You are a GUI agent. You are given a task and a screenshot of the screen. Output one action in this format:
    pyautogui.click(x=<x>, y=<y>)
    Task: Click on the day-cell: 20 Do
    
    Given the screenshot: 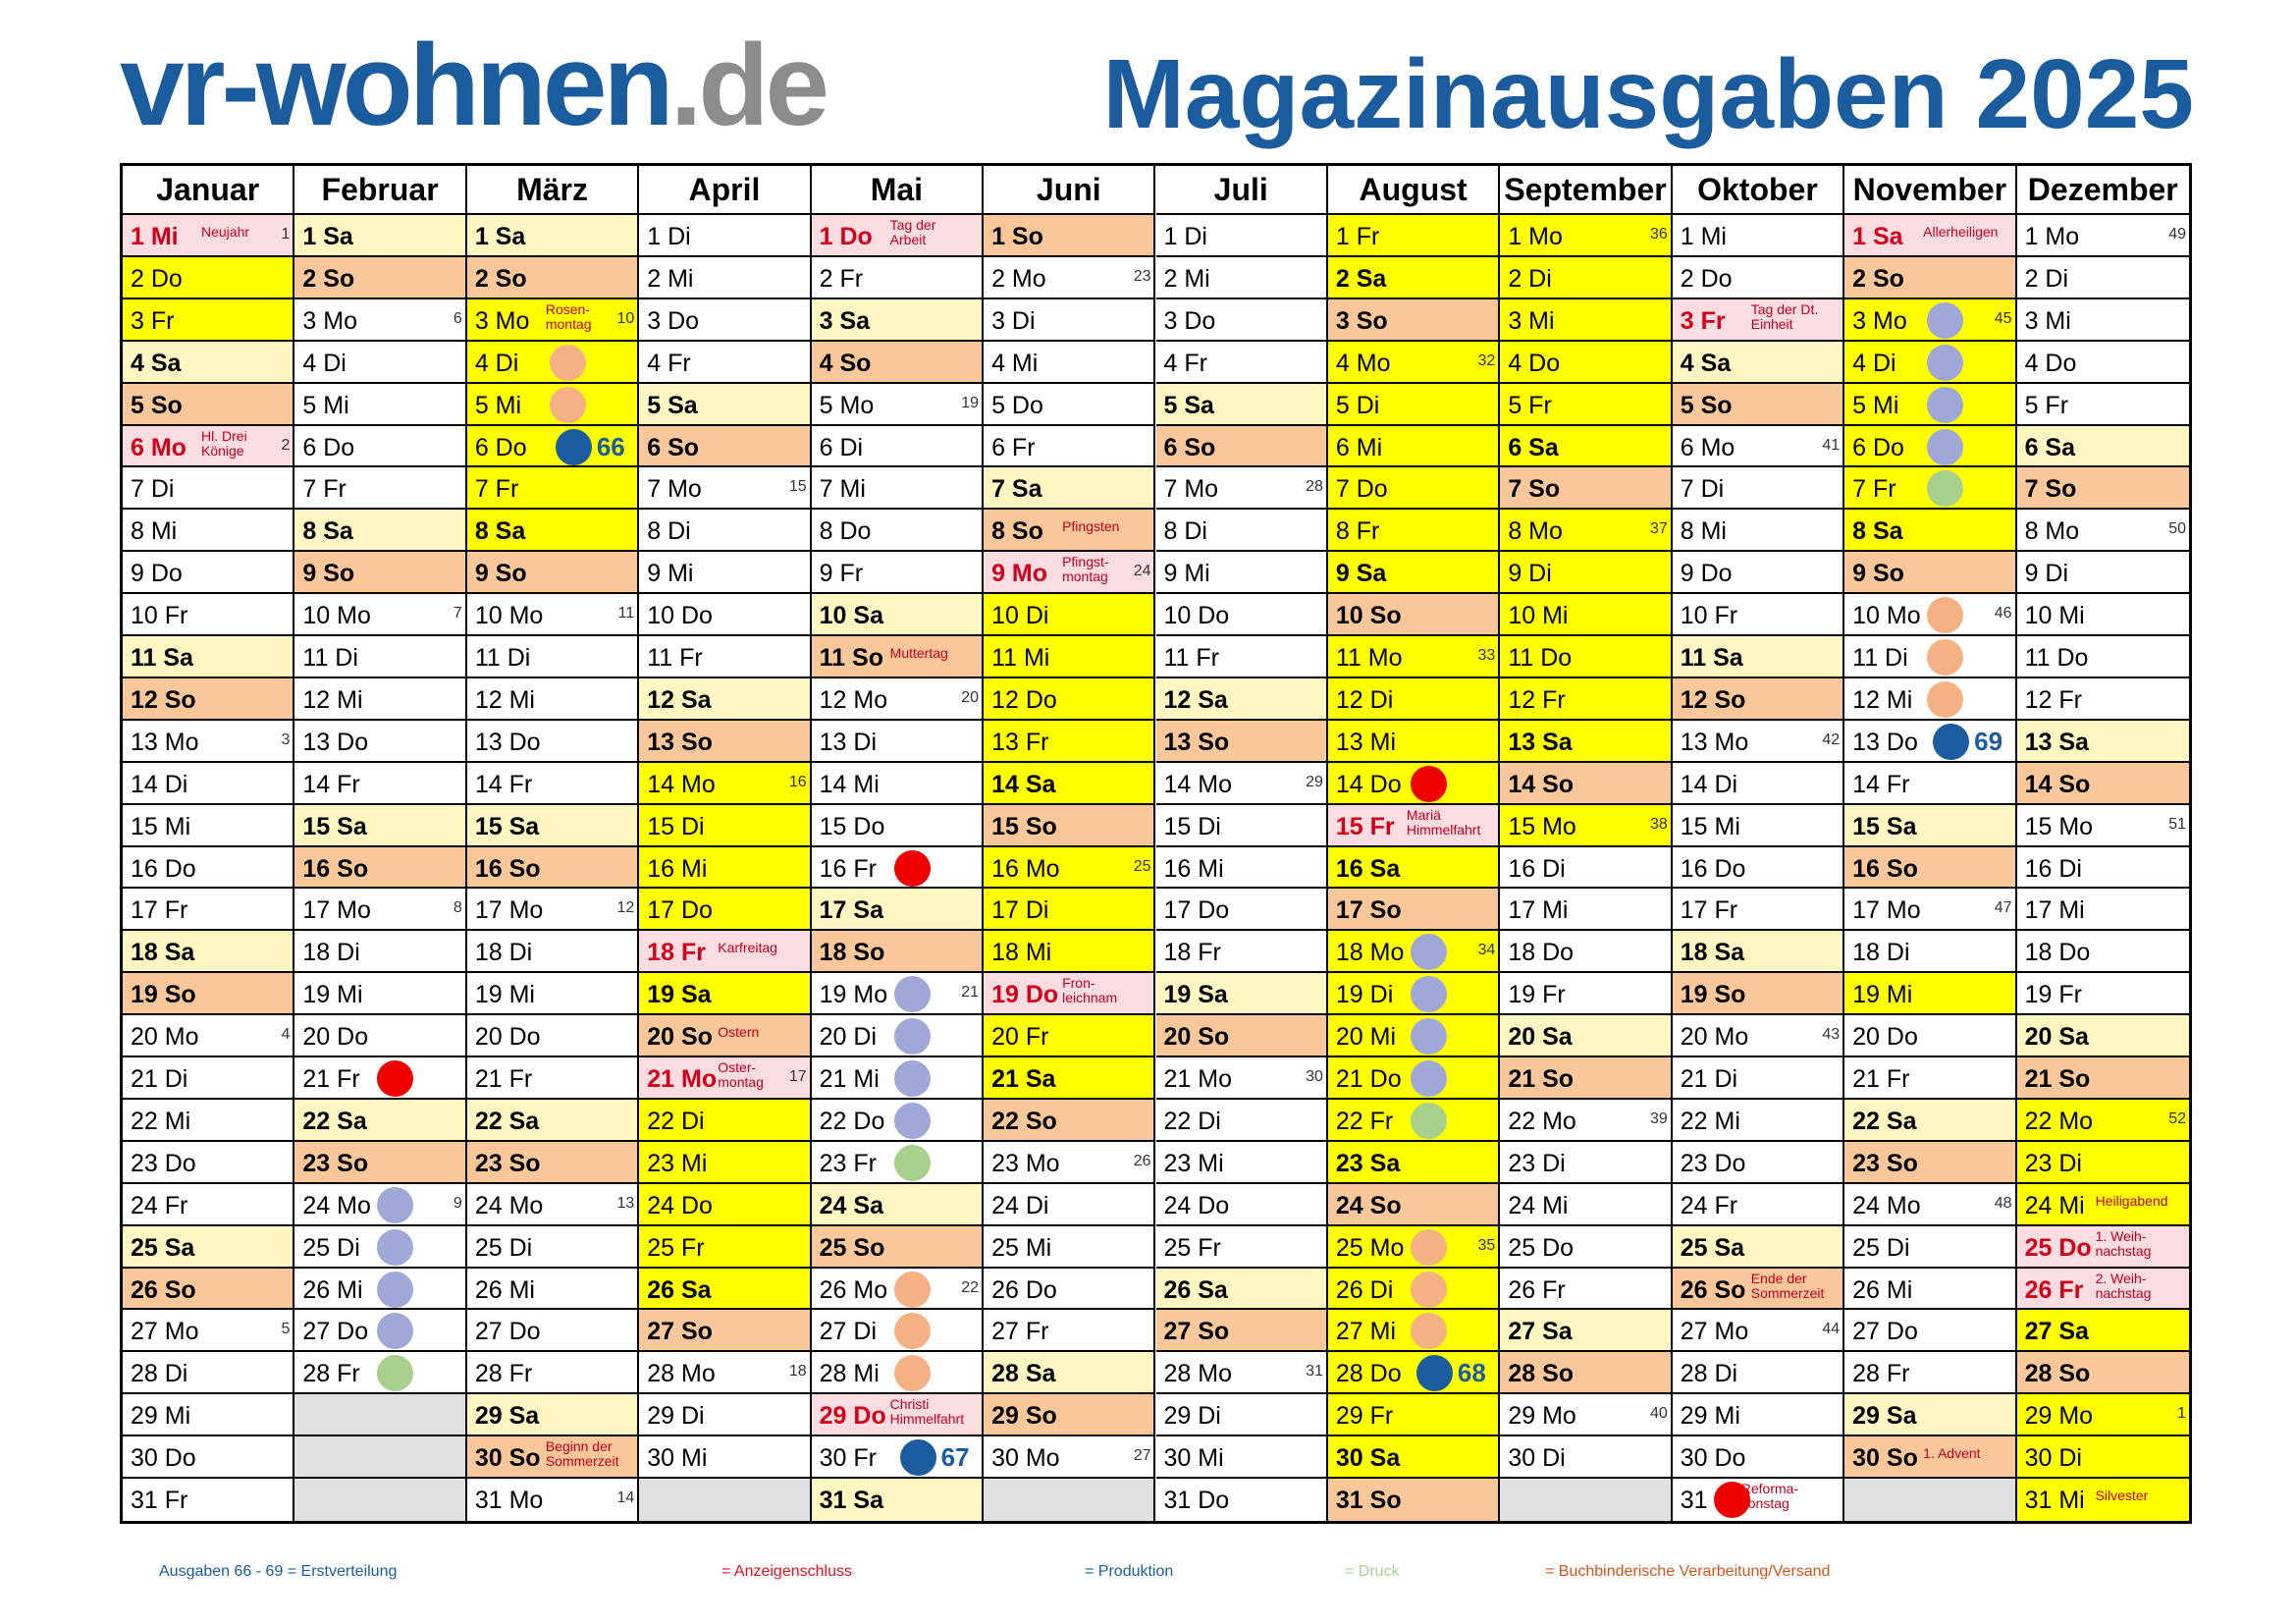 What is the action you would take?
    pyautogui.click(x=1930, y=1036)
    